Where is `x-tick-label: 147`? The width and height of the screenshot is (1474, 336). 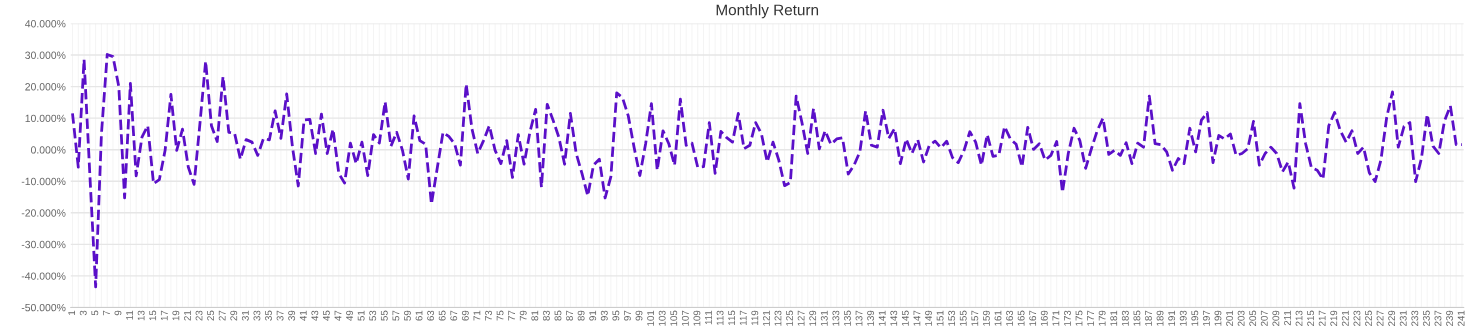
x-tick-label: 147 is located at coordinates (917, 318).